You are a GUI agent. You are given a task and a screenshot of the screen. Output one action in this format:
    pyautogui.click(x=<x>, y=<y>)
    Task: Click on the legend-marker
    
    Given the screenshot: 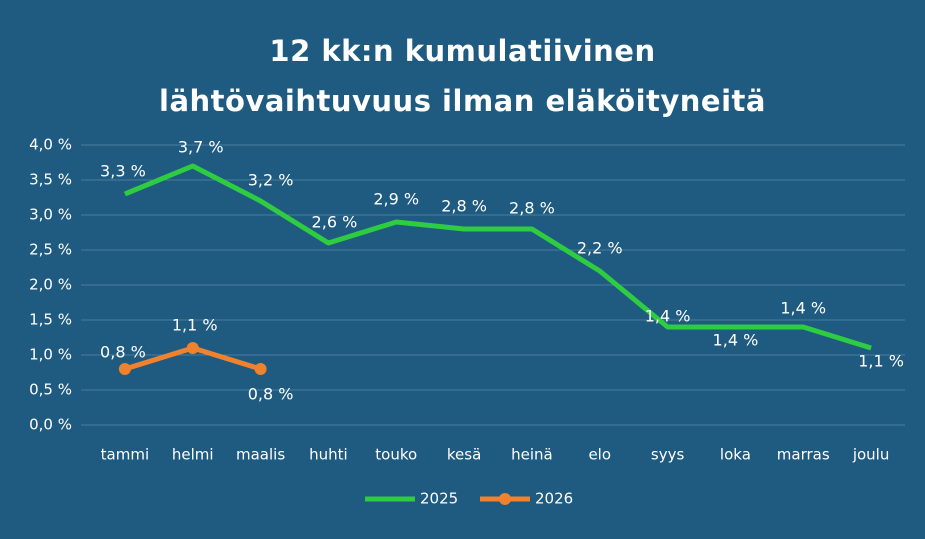 What is the action you would take?
    pyautogui.click(x=505, y=499)
    